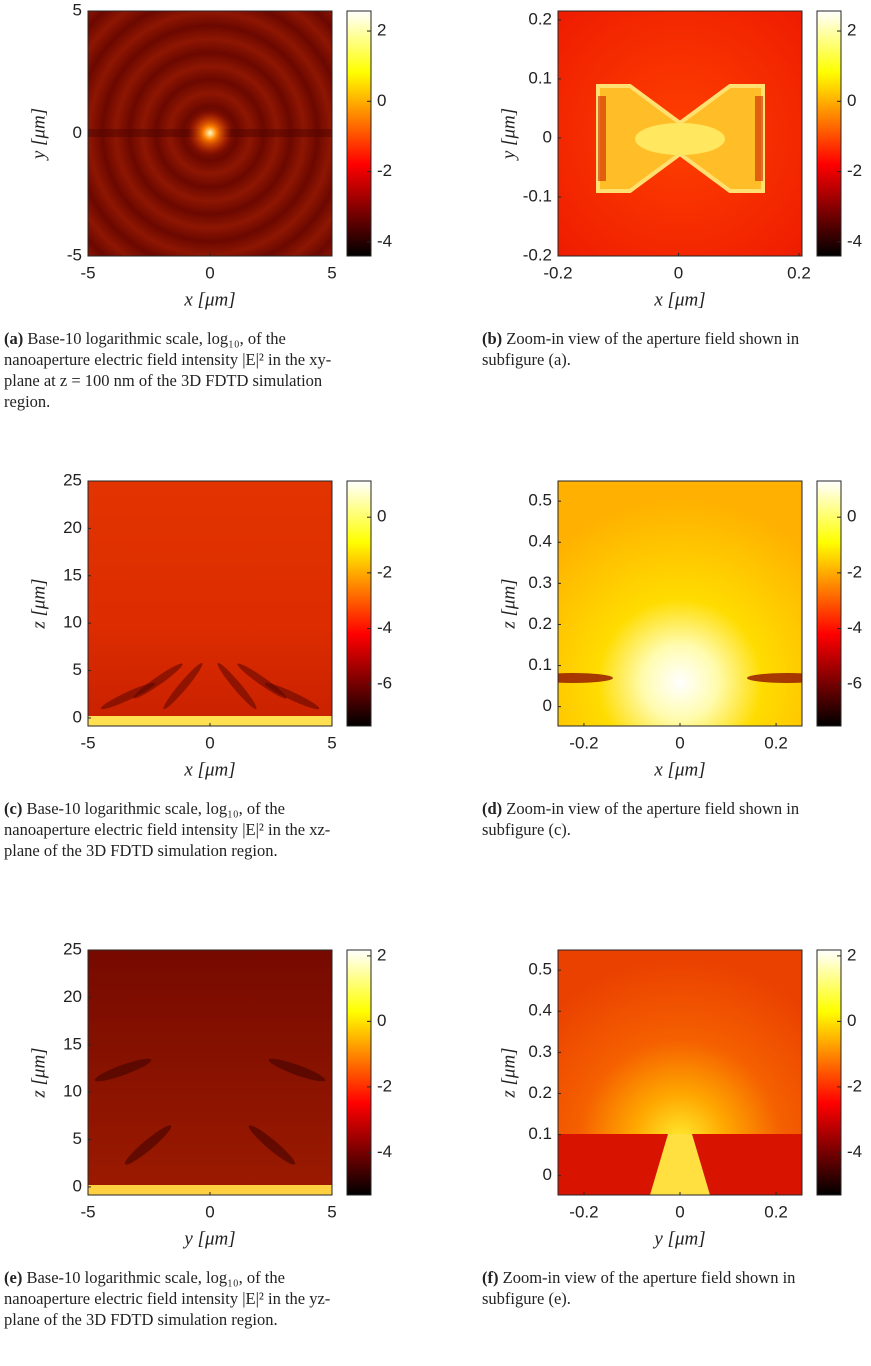 This screenshot has height=1366, width=871. Describe the element at coordinates (854, 683) in the screenshot. I see `colorbar-tick-label: -6` at that location.